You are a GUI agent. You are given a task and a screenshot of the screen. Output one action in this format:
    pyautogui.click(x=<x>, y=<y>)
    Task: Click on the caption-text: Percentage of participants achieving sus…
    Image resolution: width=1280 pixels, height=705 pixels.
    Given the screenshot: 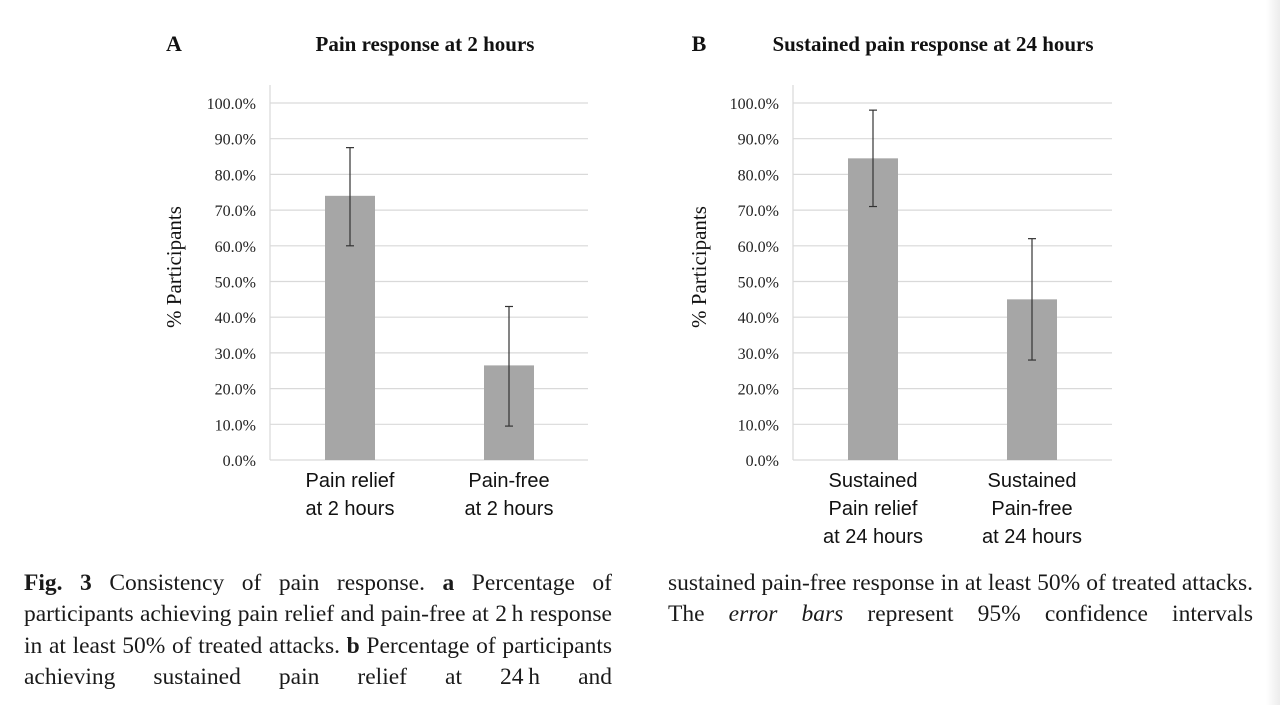 What is the action you would take?
    pyautogui.click(x=318, y=661)
    